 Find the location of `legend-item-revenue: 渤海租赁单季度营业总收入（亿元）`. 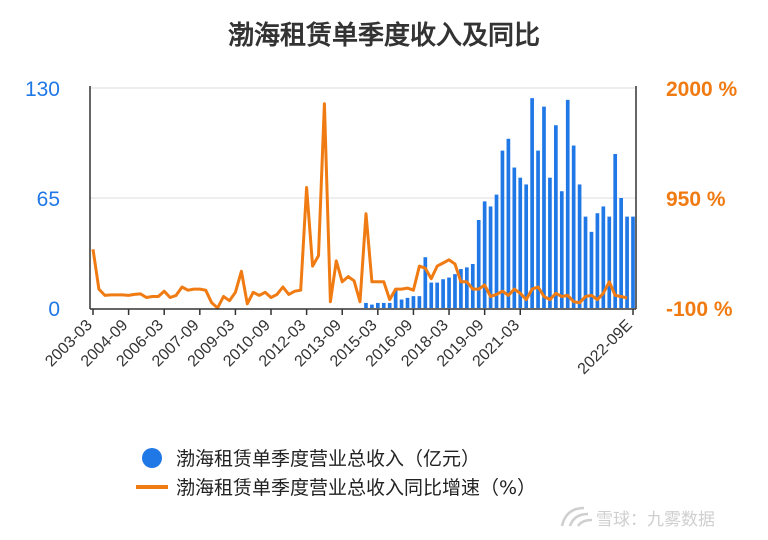

legend-item-revenue: 渤海租赁单季度营业总收入（亿元） is located at coordinates (311, 459).